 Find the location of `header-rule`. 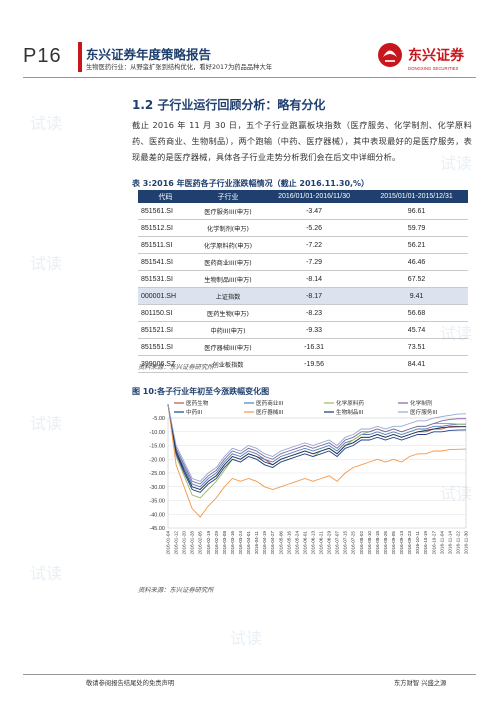

header-rule is located at coordinates (249, 77).